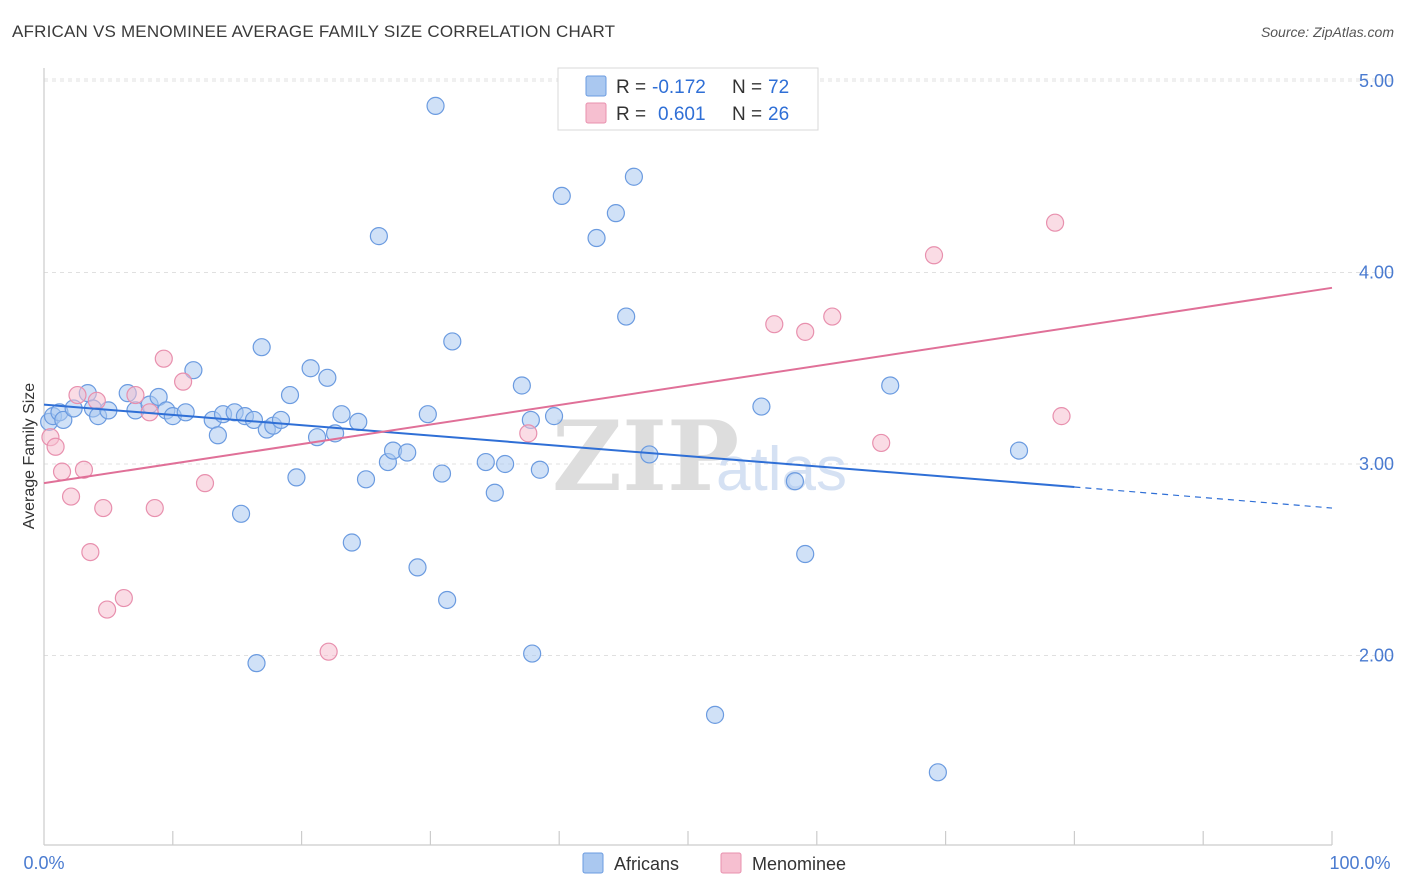 This screenshot has width=1406, height=892. I want to click on legend-box: R = -0.172 N = 72 R = 0.601 N = 26, so click(688, 99).